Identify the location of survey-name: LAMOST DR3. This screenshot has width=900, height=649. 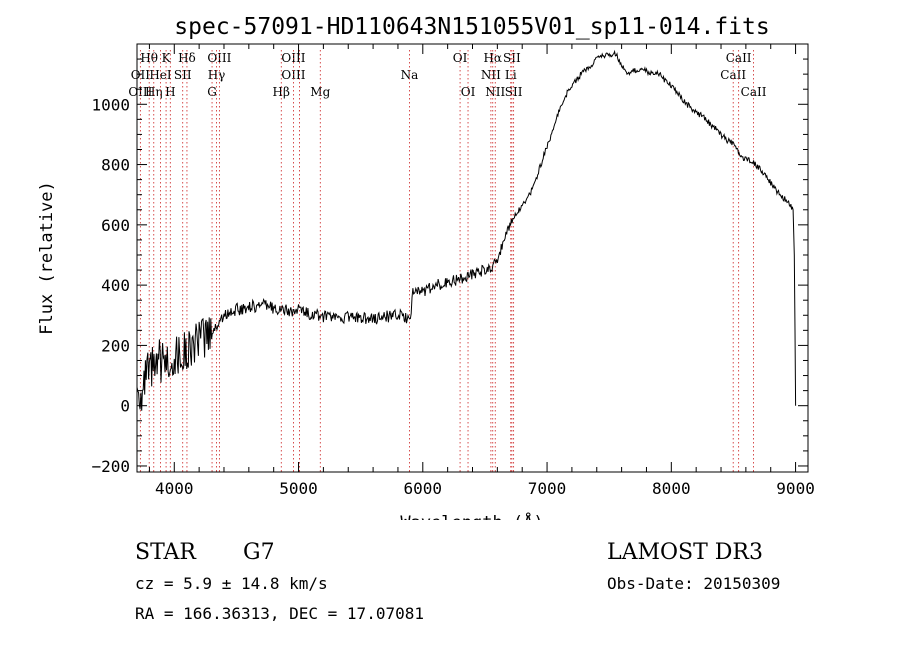
(685, 552).